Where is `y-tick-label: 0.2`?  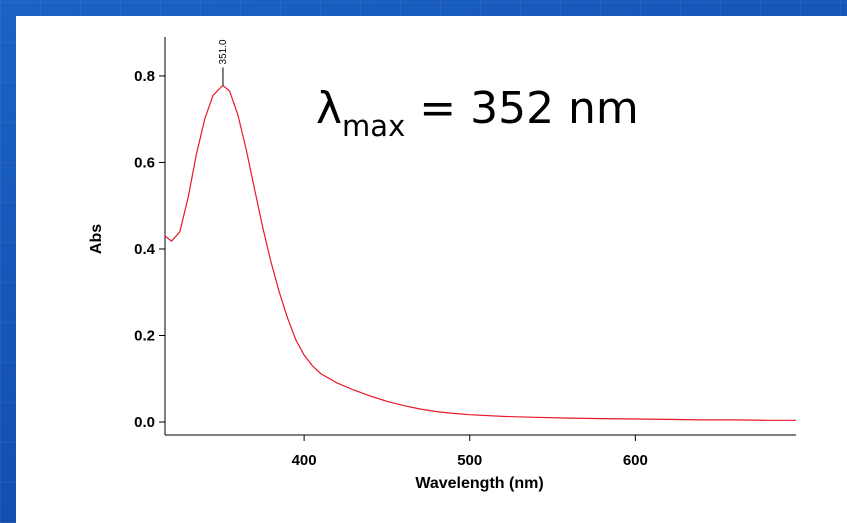 y-tick-label: 0.2 is located at coordinates (144, 336).